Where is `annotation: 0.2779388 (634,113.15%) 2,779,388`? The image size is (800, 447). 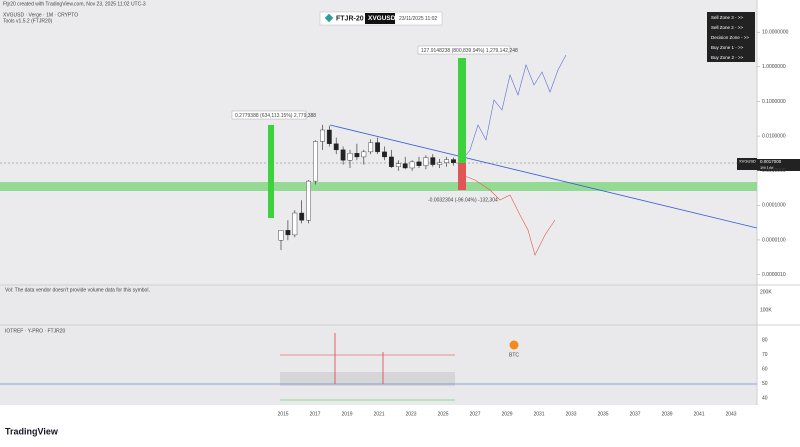
annotation: 0.2779388 (634,113.15%) 2,779,388 is located at coordinates (275, 116).